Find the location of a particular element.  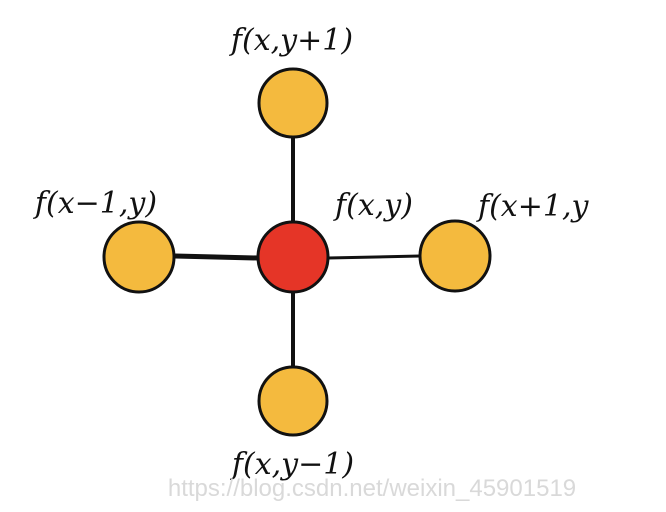

edge-center-left is located at coordinates (216, 257).